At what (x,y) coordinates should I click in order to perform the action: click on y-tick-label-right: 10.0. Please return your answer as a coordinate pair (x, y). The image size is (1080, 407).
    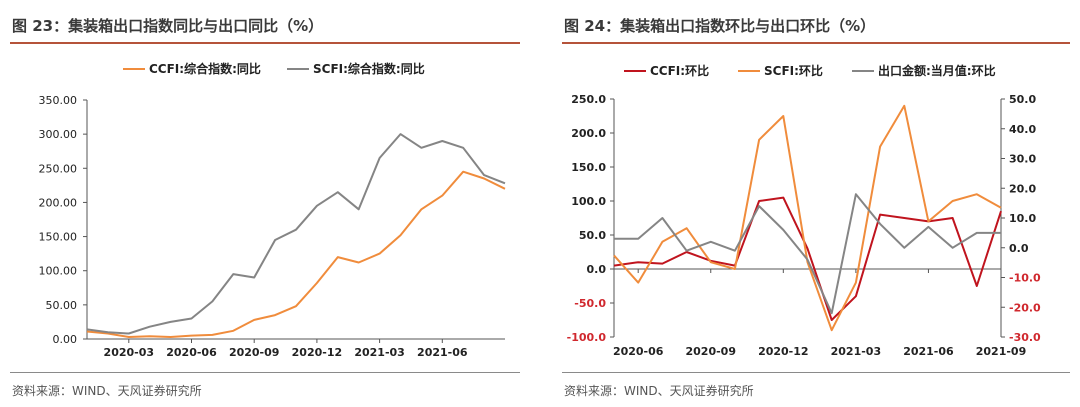
    Looking at the image, I should click on (1022, 218).